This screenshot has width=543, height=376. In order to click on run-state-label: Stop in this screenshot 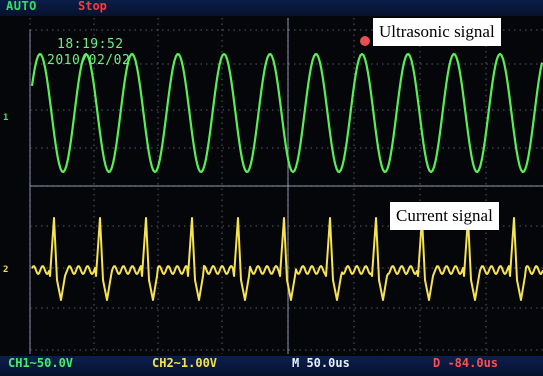, I will do `click(92, 6)`.